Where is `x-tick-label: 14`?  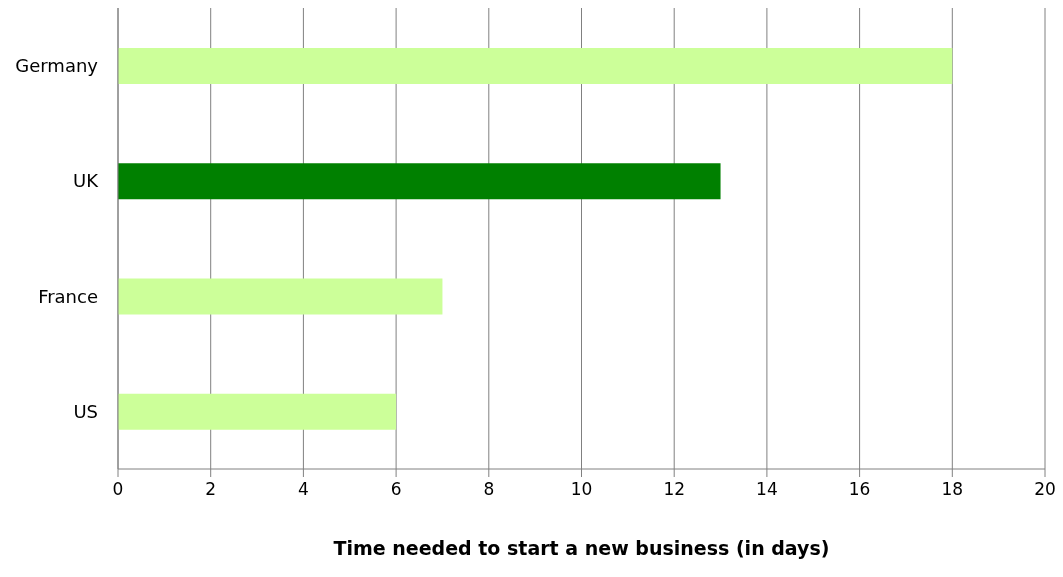 x-tick-label: 14 is located at coordinates (767, 489).